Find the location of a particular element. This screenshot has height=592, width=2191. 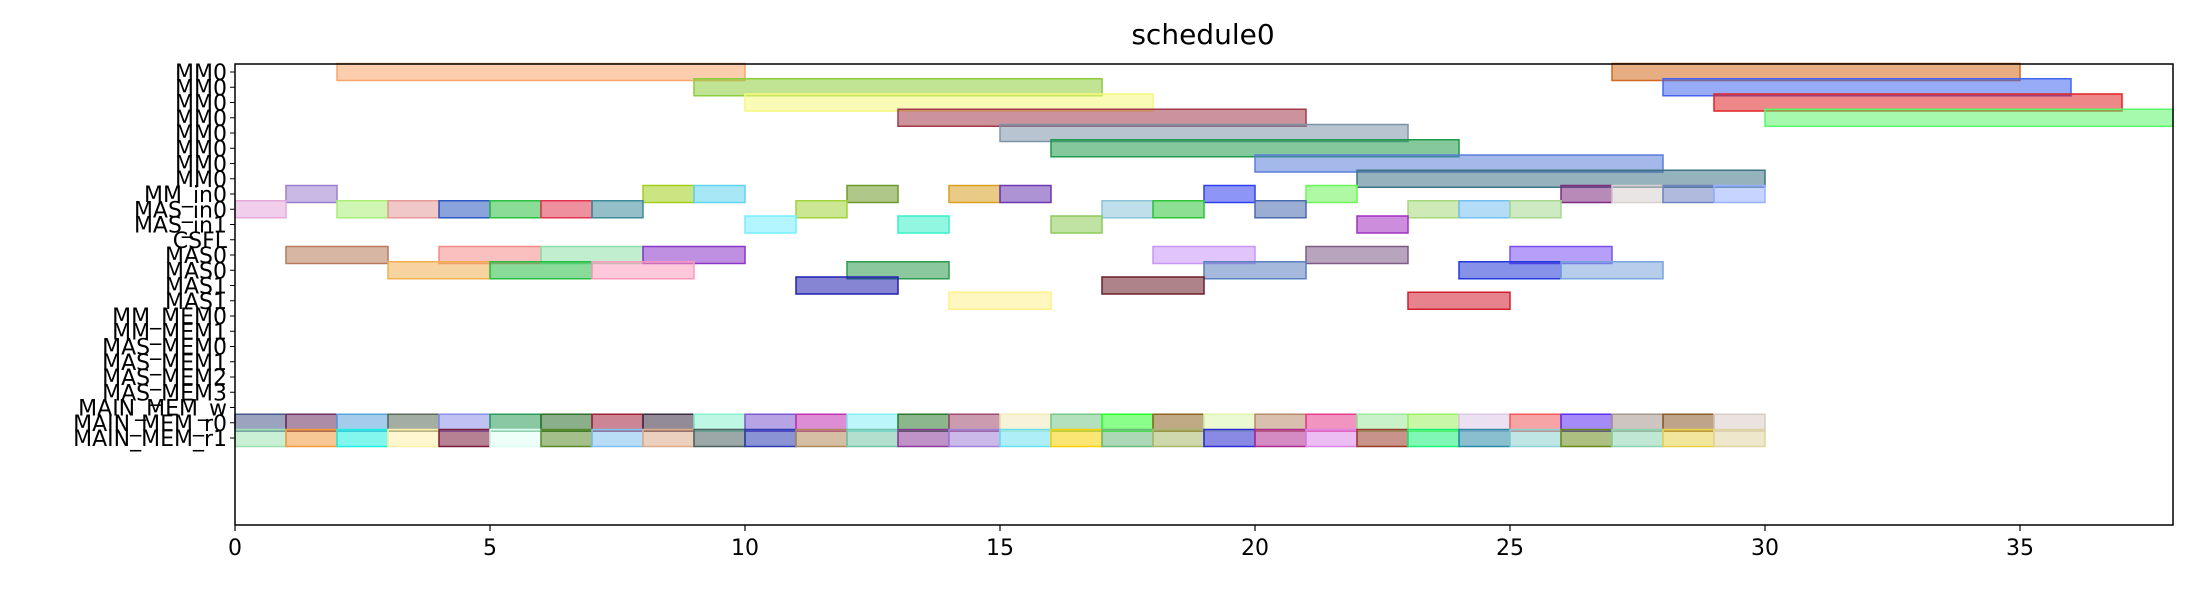

y-tick-label: MAIN_MEM_r0 is located at coordinates (150, 424).